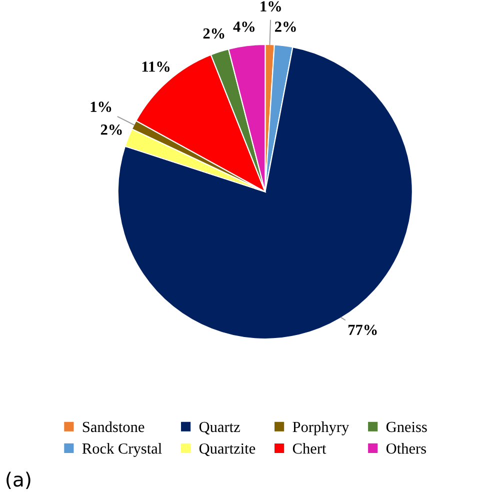  What do you see at coordinates (156, 66) in the screenshot?
I see `data-label: 11%` at bounding box center [156, 66].